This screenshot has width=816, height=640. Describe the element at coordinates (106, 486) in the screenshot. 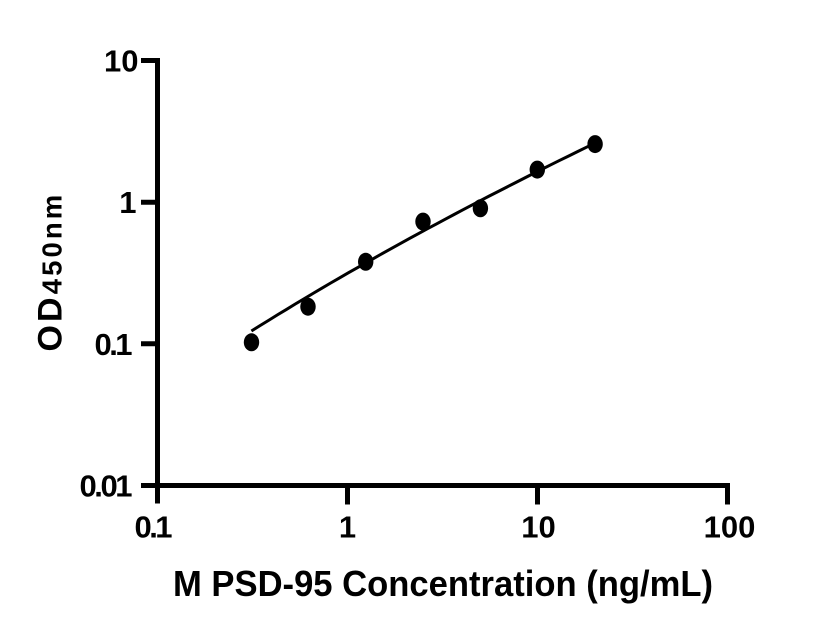

I see `svg-text: 0.01` at that location.